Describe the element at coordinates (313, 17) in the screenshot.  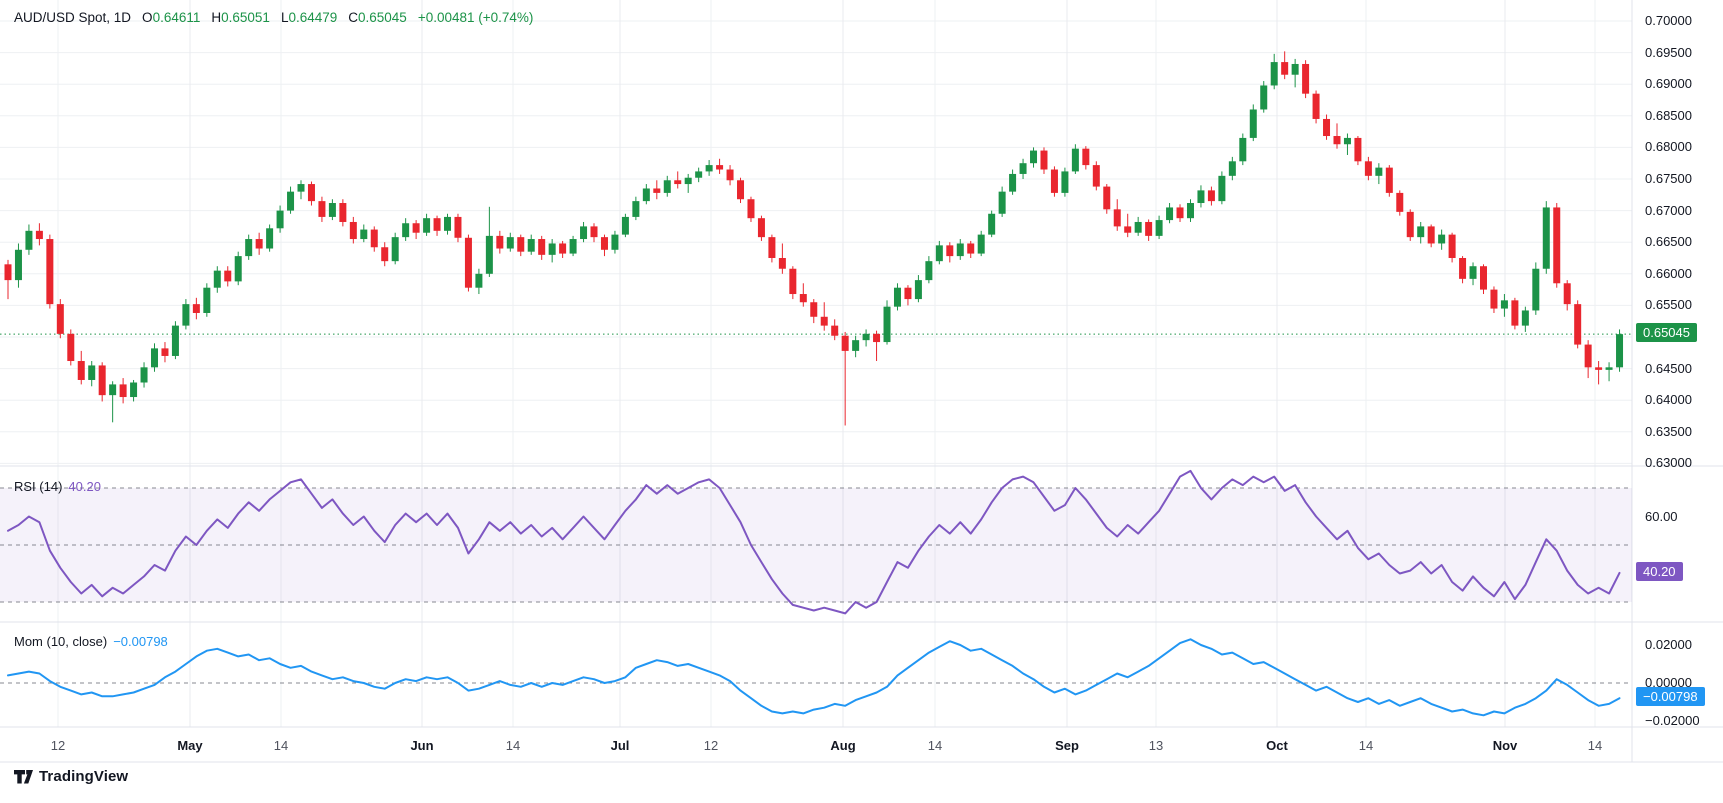
I see `low-value: 0.64479` at that location.